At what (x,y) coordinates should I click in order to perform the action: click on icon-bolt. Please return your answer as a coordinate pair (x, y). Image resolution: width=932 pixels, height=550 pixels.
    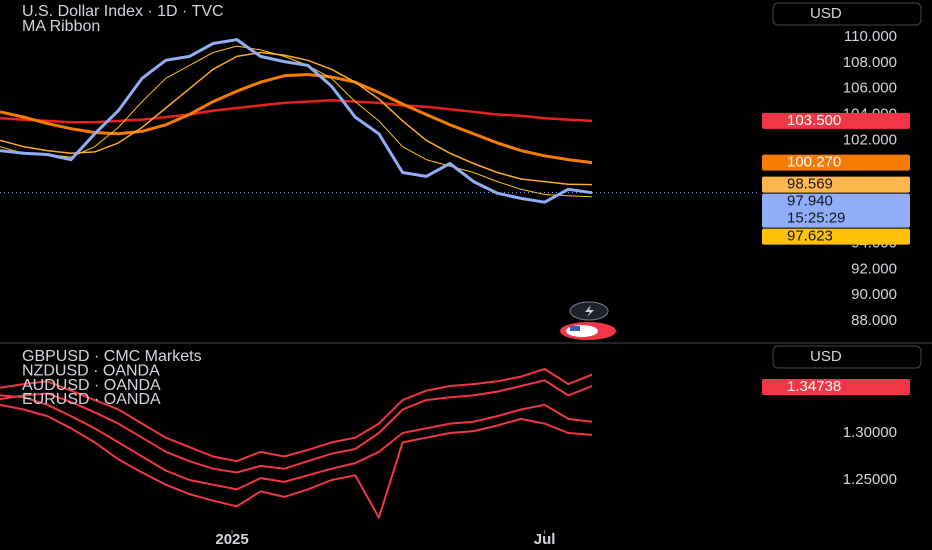
    Looking at the image, I should click on (589, 311).